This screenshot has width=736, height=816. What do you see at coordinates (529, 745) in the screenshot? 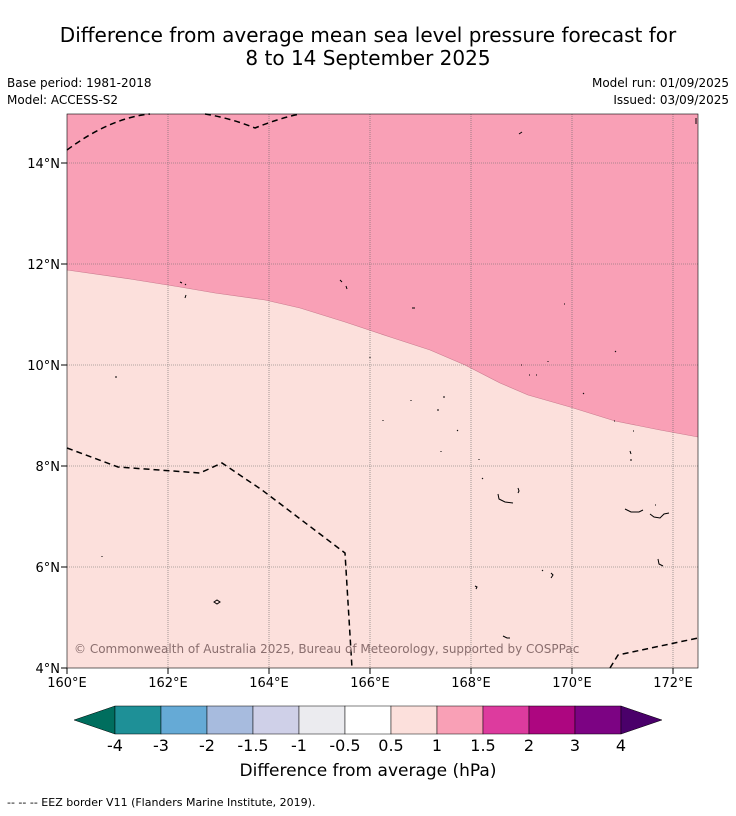
I see `colorbar-tick: 2` at bounding box center [529, 745].